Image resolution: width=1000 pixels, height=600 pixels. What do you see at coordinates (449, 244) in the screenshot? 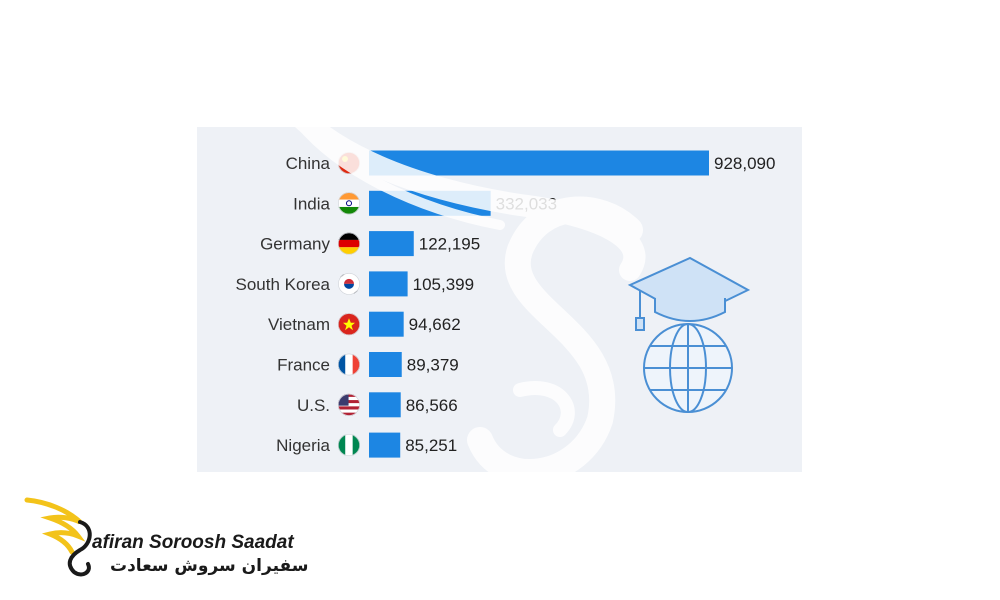
I see `value-label: 122,195` at bounding box center [449, 244].